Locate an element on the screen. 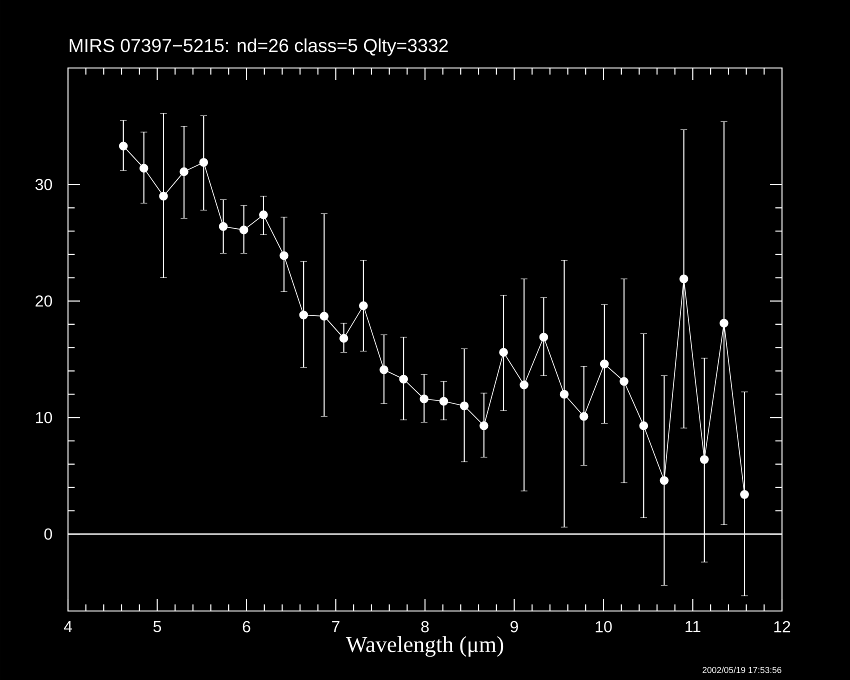 The image size is (850, 680). y-tick-label: 20 is located at coordinates (44, 301).